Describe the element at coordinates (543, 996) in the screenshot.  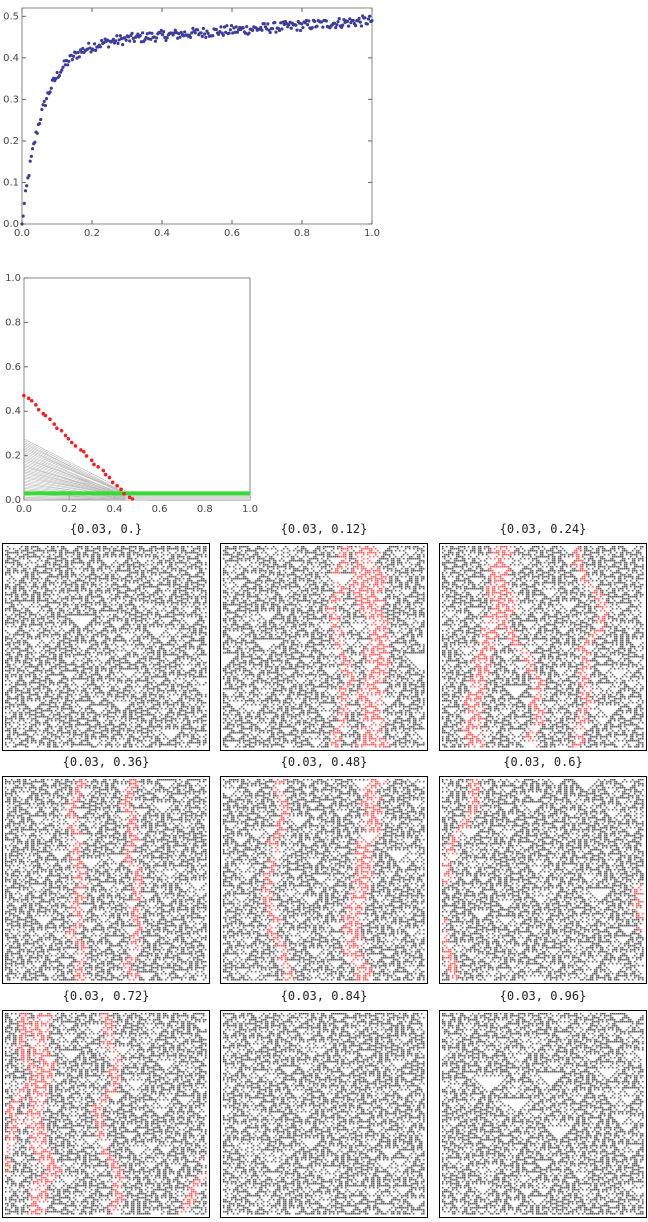
I see `panel-caption: {0.03, 0.96}` at that location.